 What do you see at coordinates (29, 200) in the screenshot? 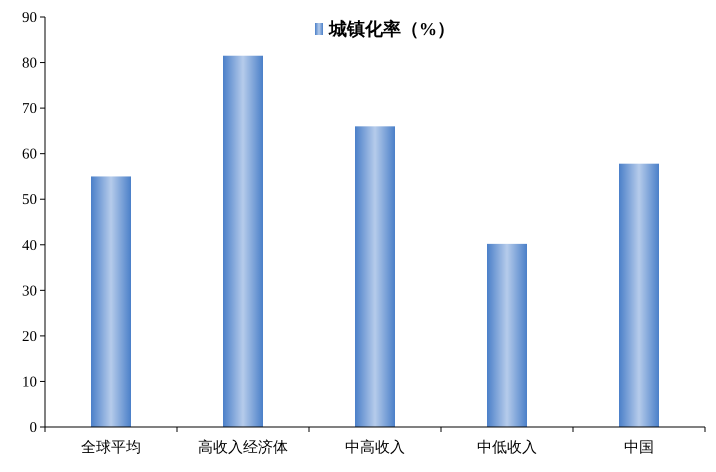
I see `y-tick-label: 50` at bounding box center [29, 200].